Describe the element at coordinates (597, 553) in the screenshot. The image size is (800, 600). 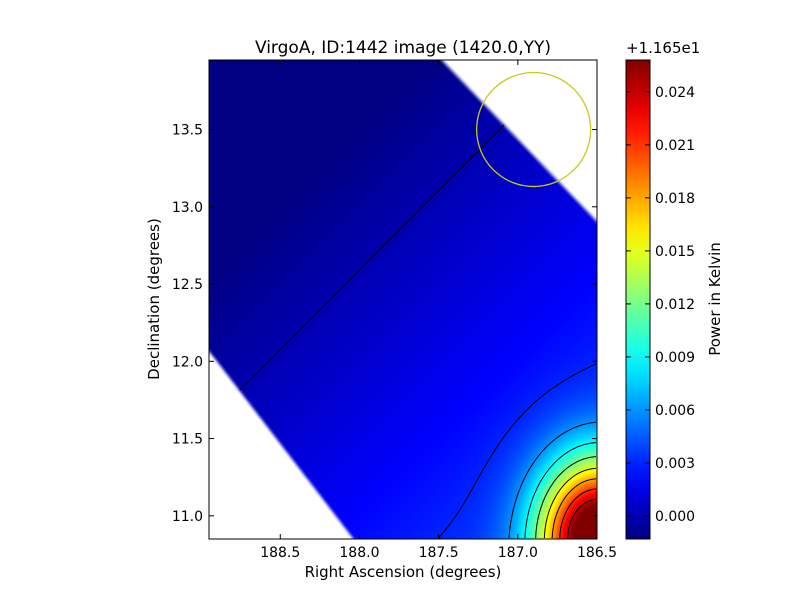
I see `x-tick-label: 186.5` at that location.